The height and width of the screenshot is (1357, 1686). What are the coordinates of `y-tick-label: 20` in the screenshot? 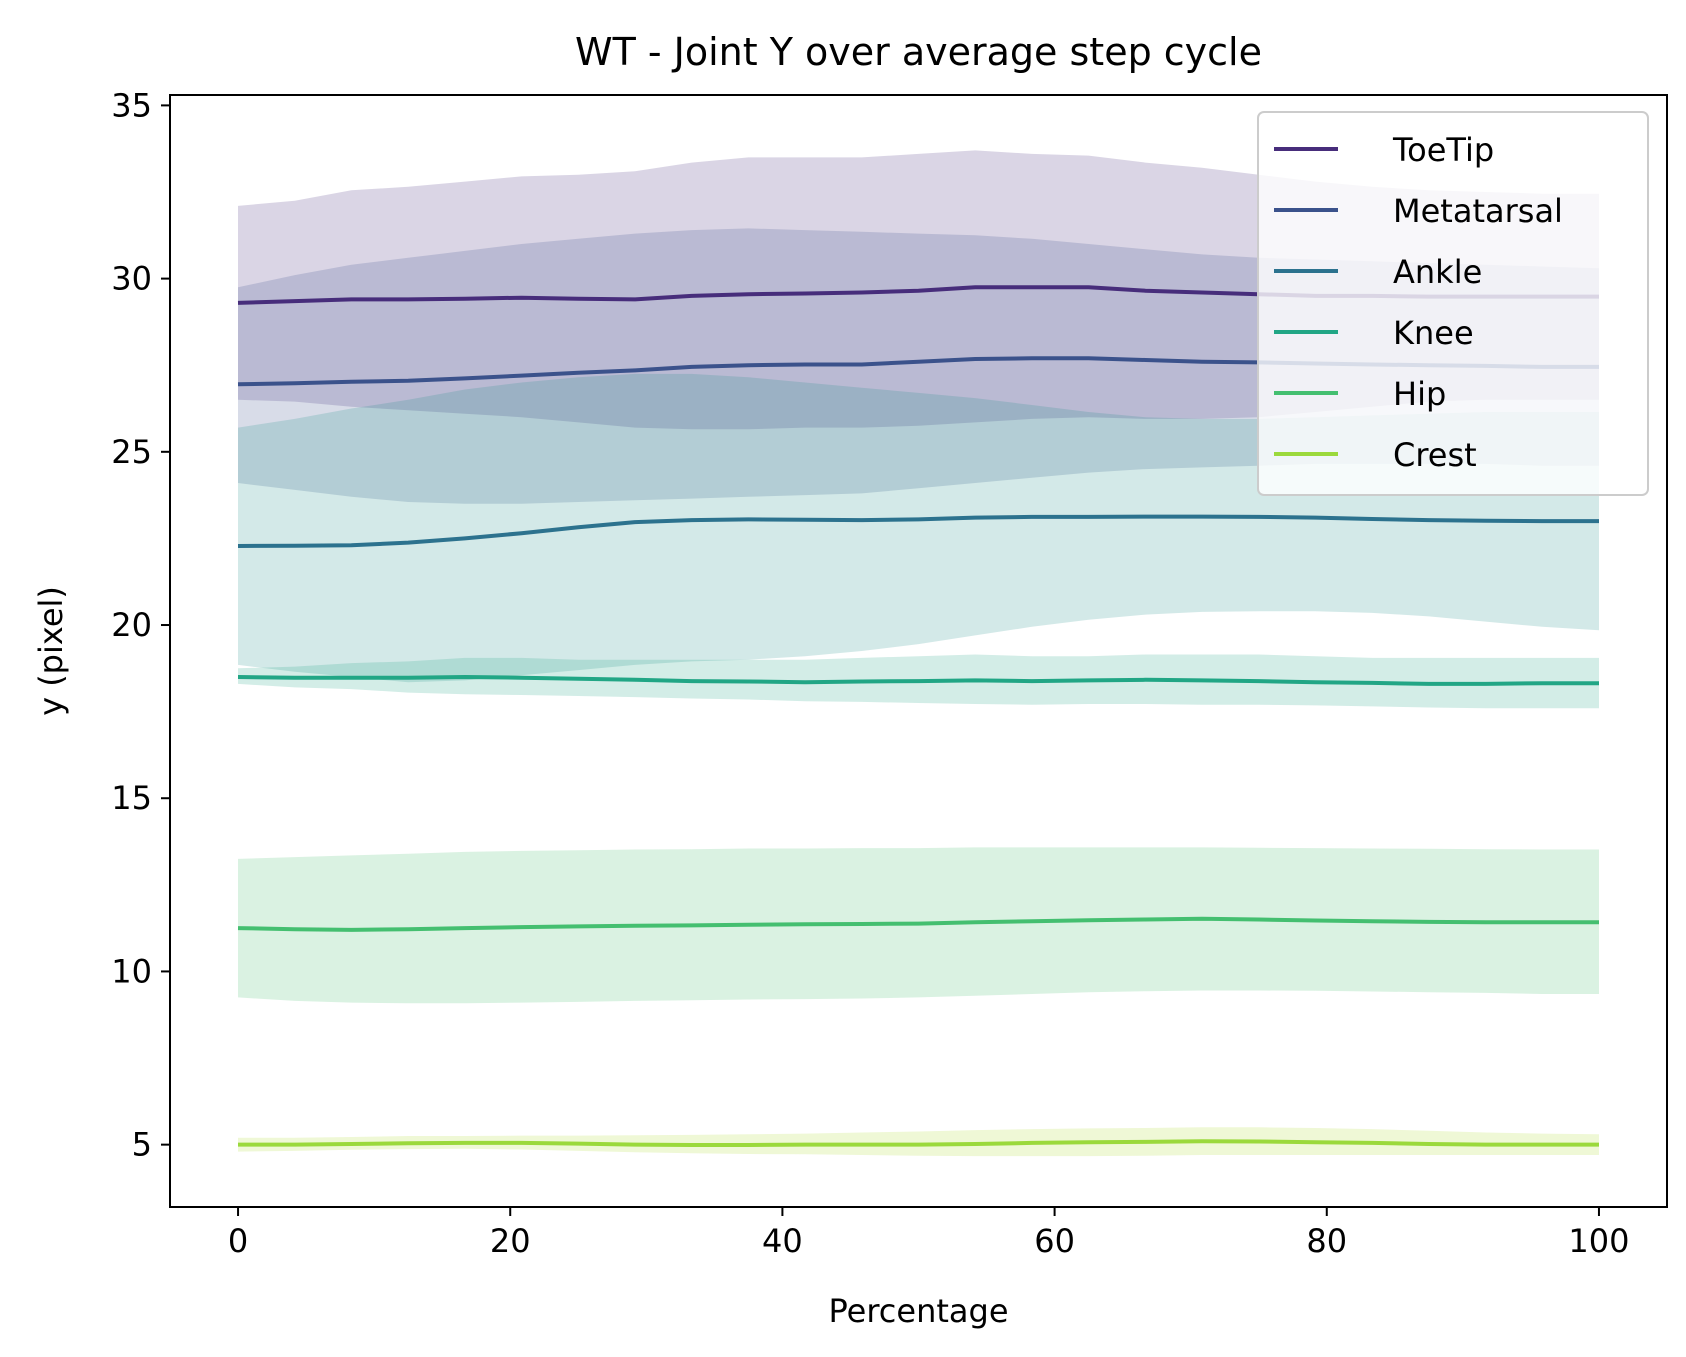 It's located at (131, 625).